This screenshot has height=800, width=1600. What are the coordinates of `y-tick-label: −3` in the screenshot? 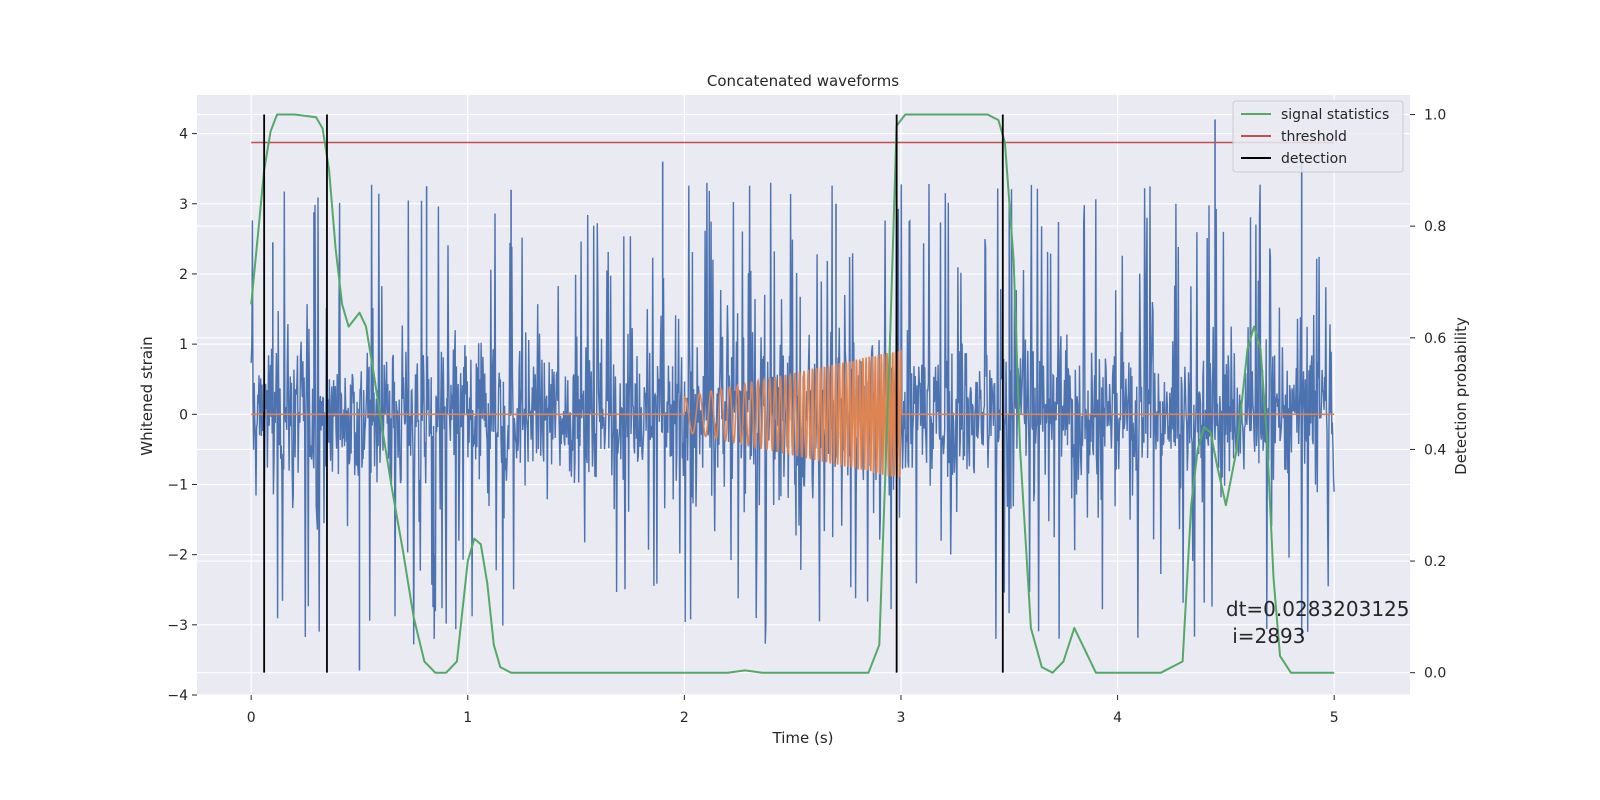 It's located at (177, 626).